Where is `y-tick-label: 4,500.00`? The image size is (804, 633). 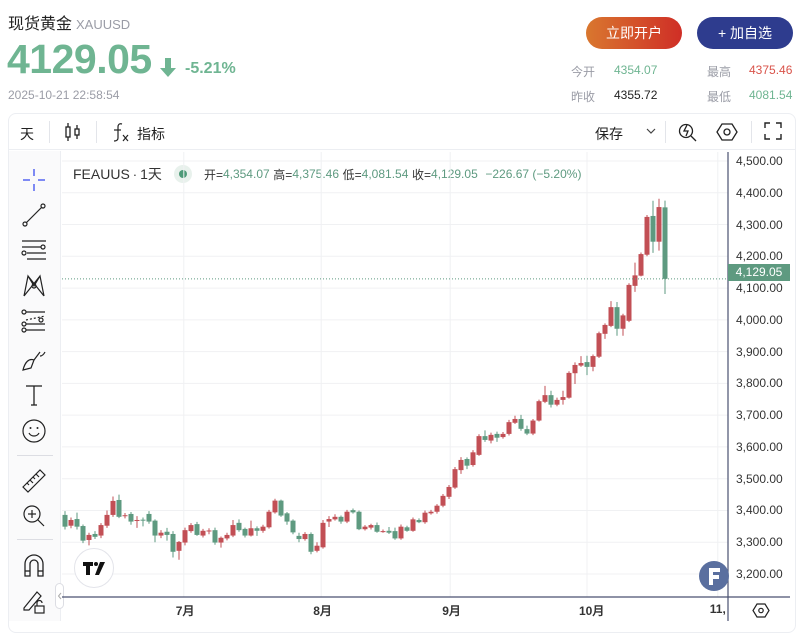
y-tick-label: 4,500.00 is located at coordinates (759, 161).